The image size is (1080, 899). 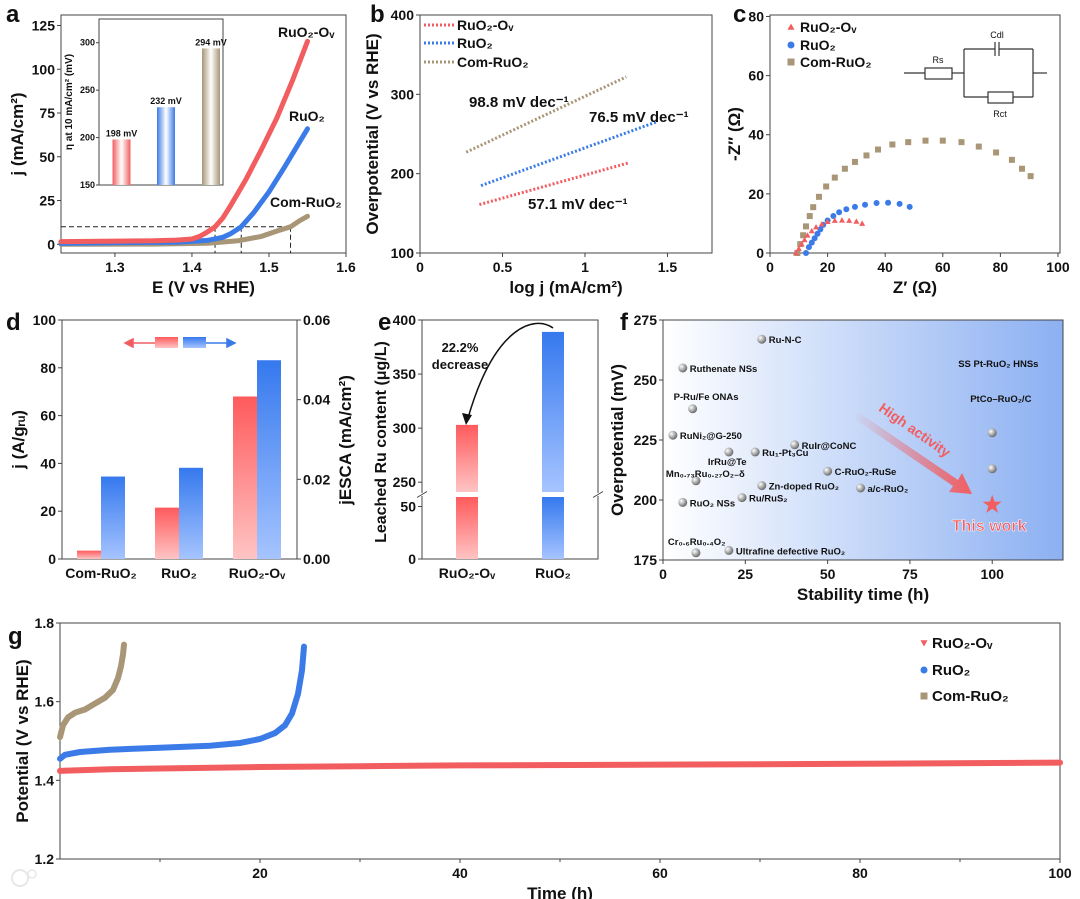 I want to click on y-tick-label: 125, so click(x=44, y=26).